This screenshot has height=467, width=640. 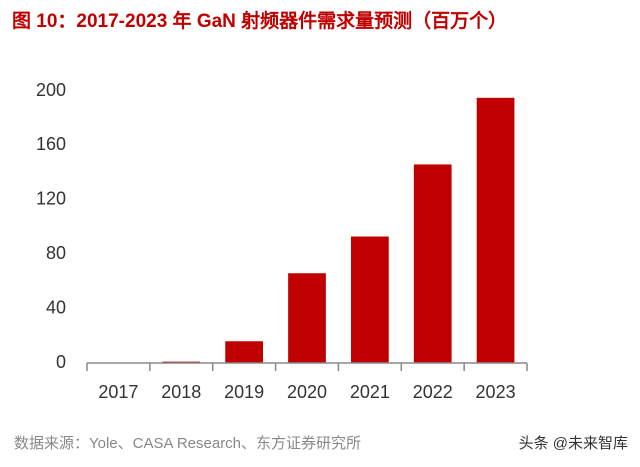 I want to click on chart-title: 图 10：2017-2023 年 GaN 射频器件需求量预测（百万个）, so click(x=259, y=20).